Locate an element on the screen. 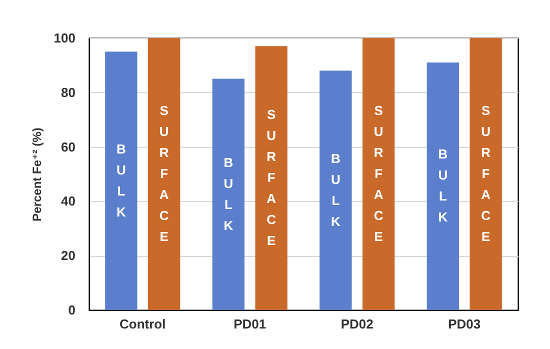 The image size is (550, 349). y-tick-label: 20 is located at coordinates (68, 256).